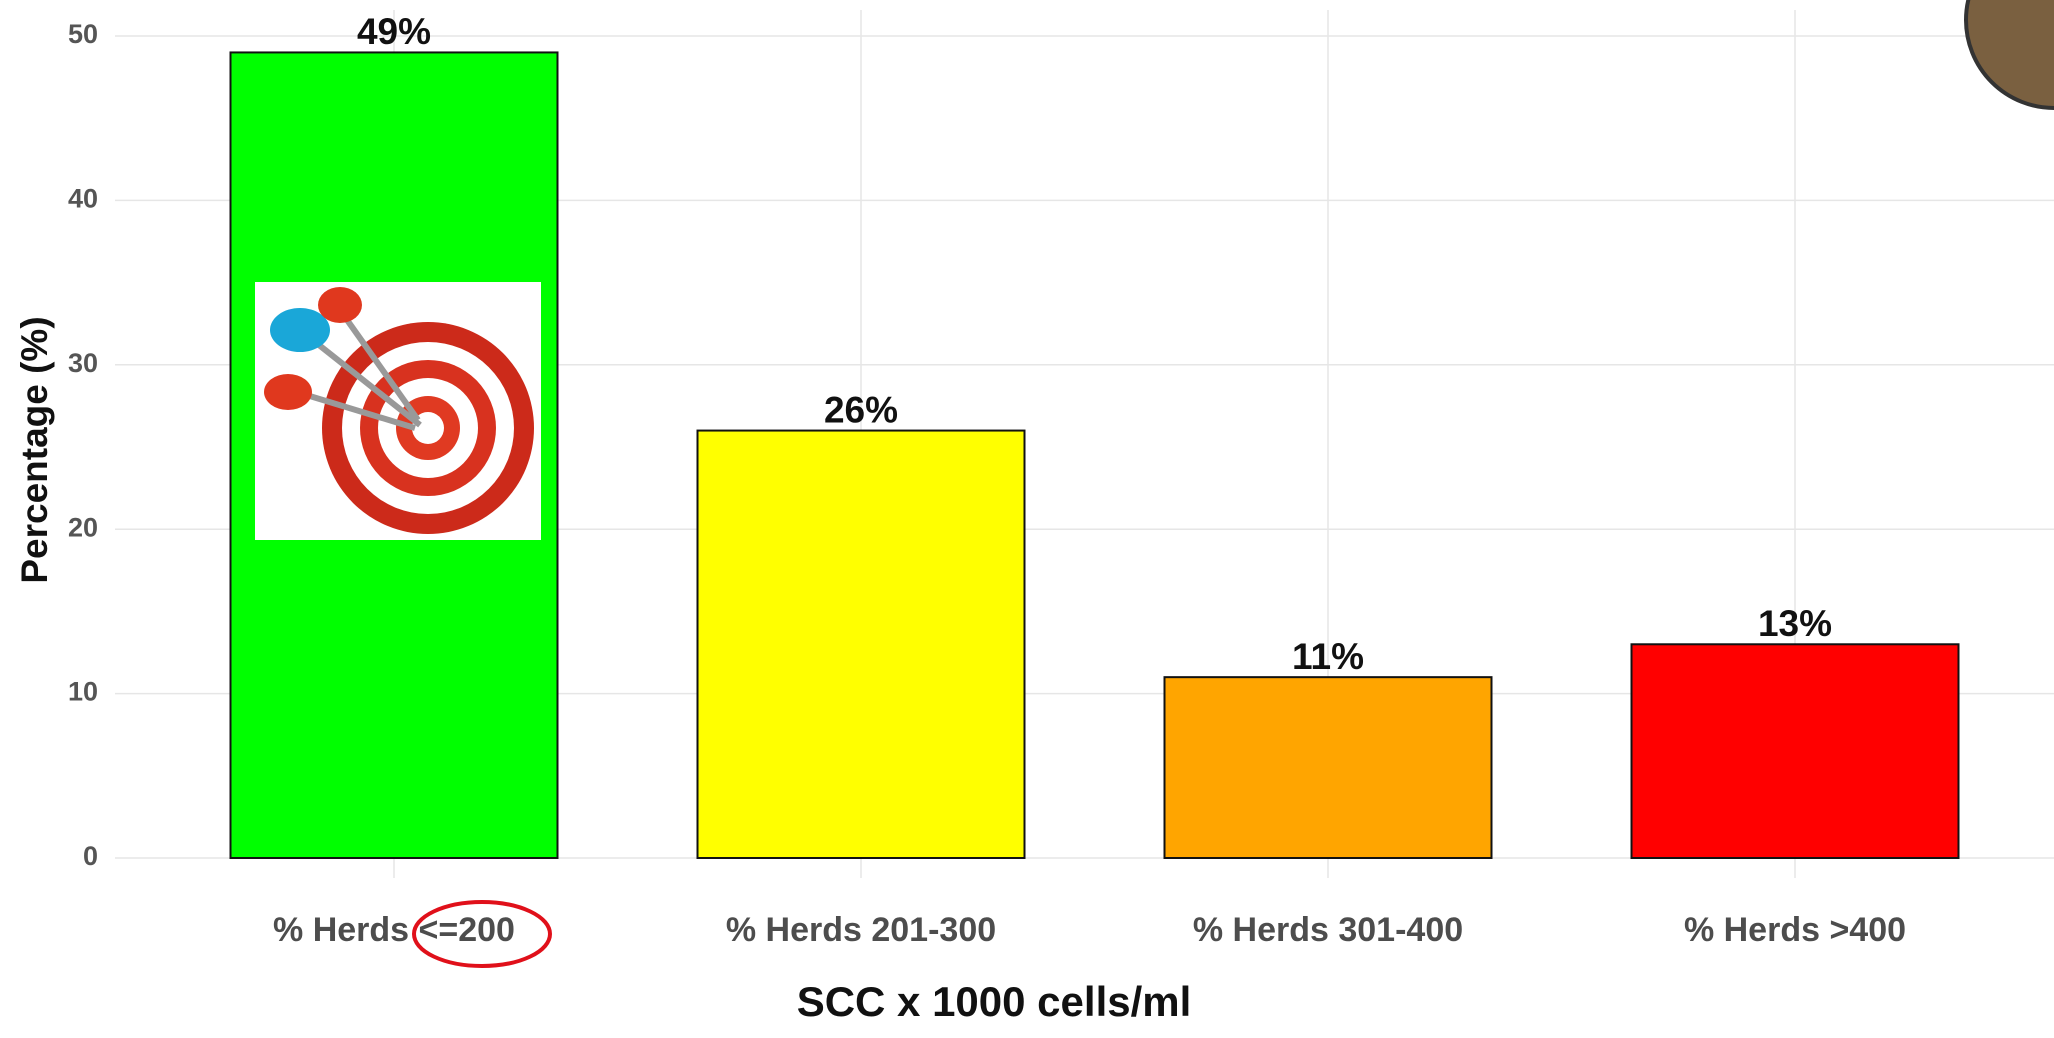 The height and width of the screenshot is (1038, 2054). I want to click on value-label: 26%, so click(861, 409).